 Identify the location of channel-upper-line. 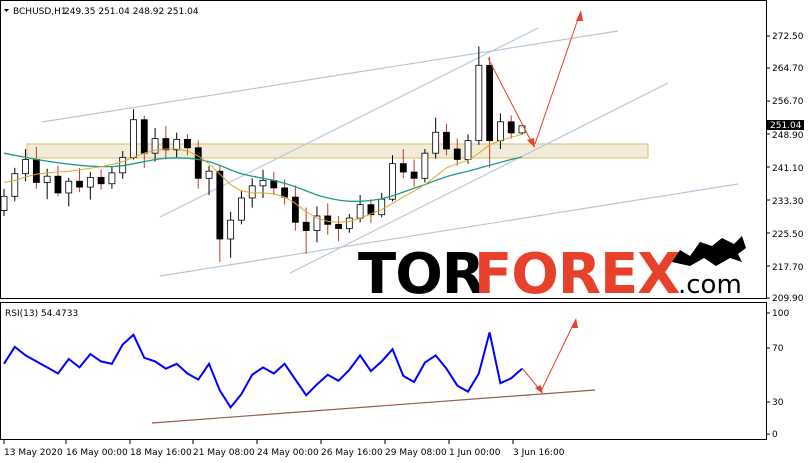
(330, 76).